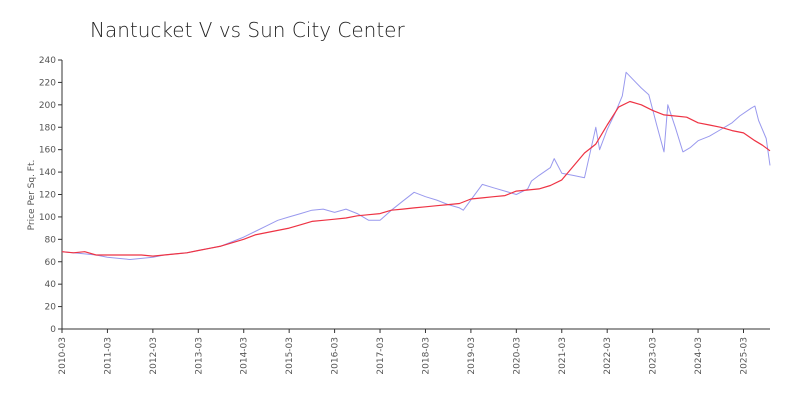 The width and height of the screenshot is (800, 400). What do you see at coordinates (47, 173) in the screenshot?
I see `y-tick-label: 140` at bounding box center [47, 173].